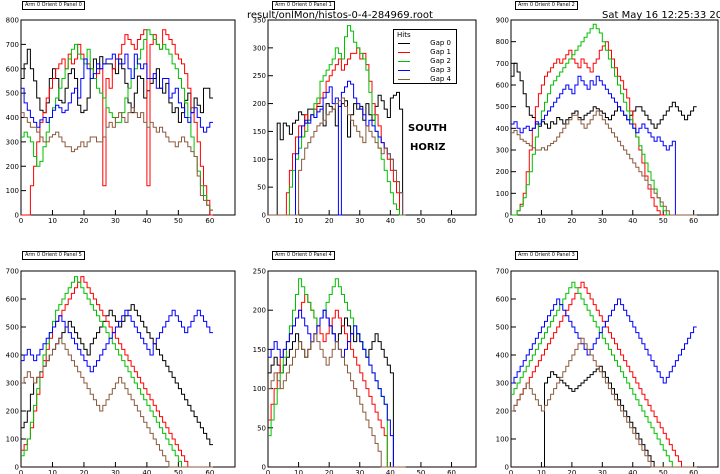  What do you see at coordinates (425, 79) in the screenshot?
I see `legend-entry-gap4: Gap 4` at bounding box center [425, 79].